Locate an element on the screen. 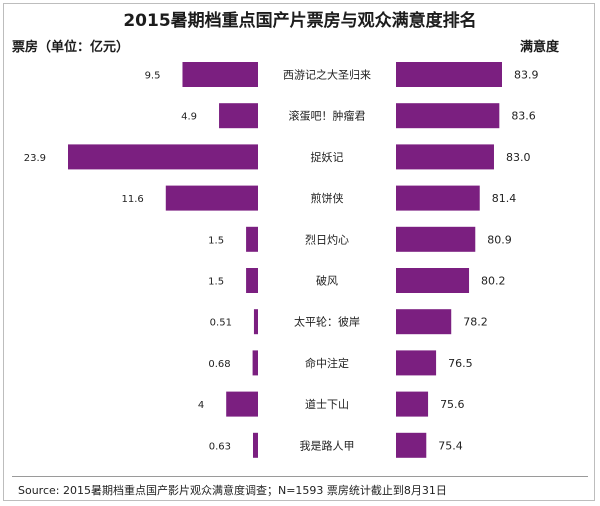 This screenshot has width=600, height=506. category-label: 捉妖记 is located at coordinates (327, 157).